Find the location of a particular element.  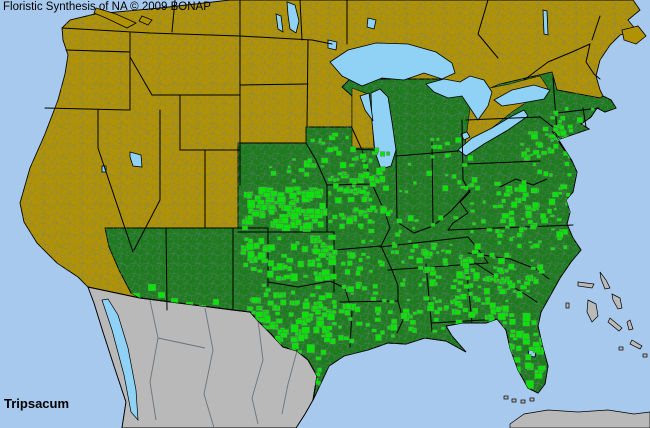

lake-erie is located at coordinates (493, 133).